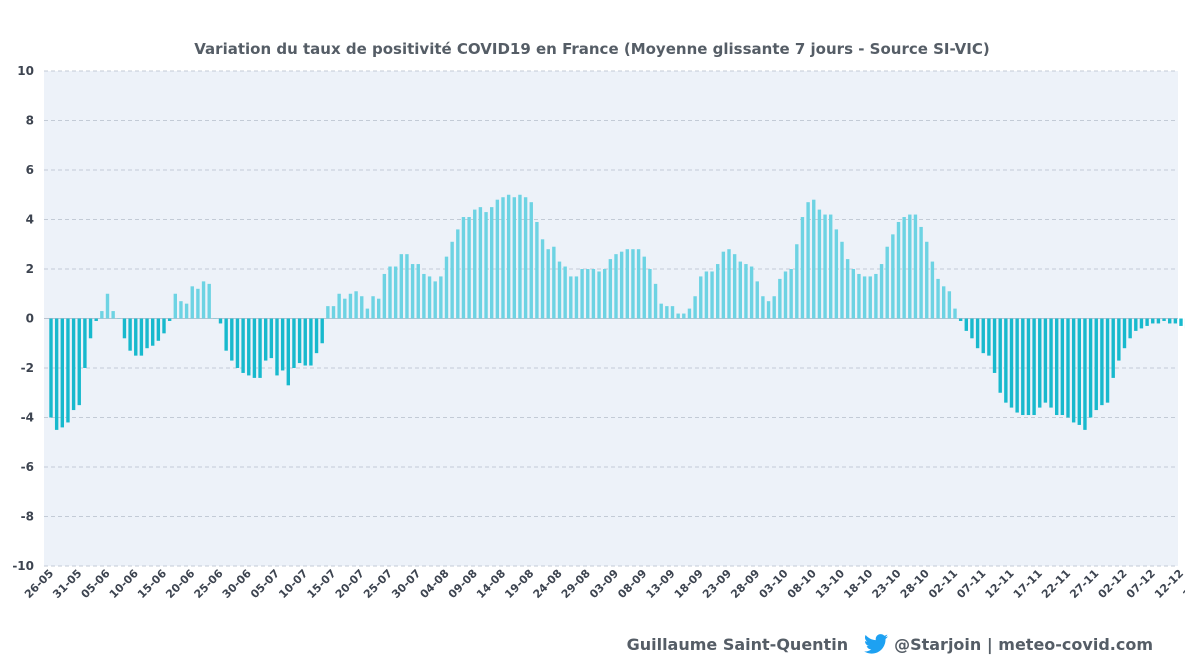 The image size is (1185, 666). I want to click on x-tick-label: 09-08, so click(463, 584).